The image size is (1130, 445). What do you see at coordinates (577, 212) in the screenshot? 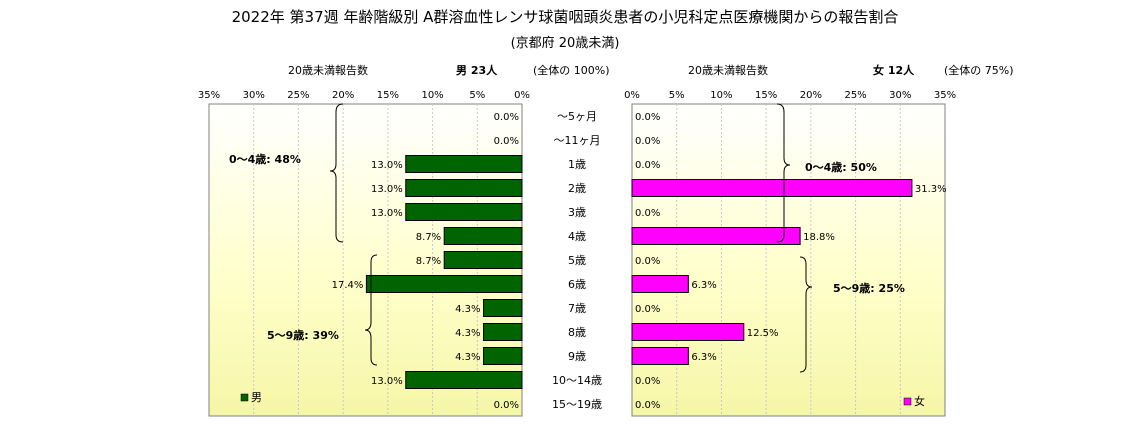
I see `category-label: 3歳` at bounding box center [577, 212].